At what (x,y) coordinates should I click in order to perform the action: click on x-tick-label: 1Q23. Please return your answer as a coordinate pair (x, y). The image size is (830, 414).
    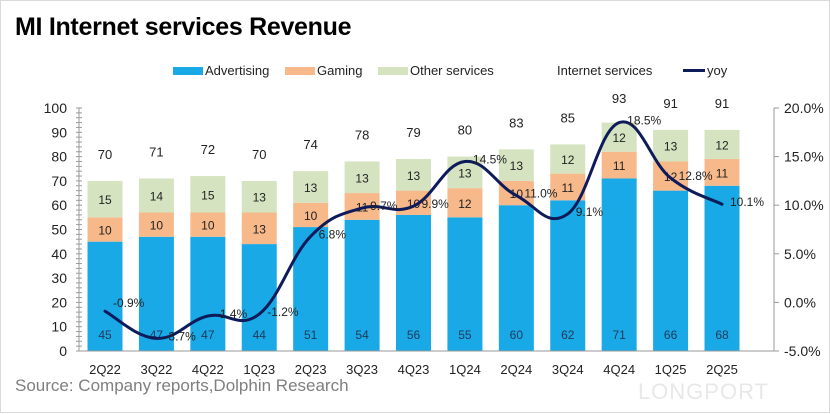
    Looking at the image, I should click on (259, 369).